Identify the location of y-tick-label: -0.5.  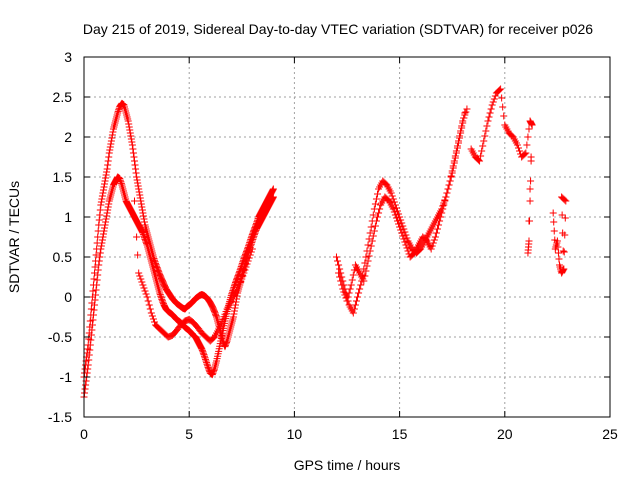
(60, 337).